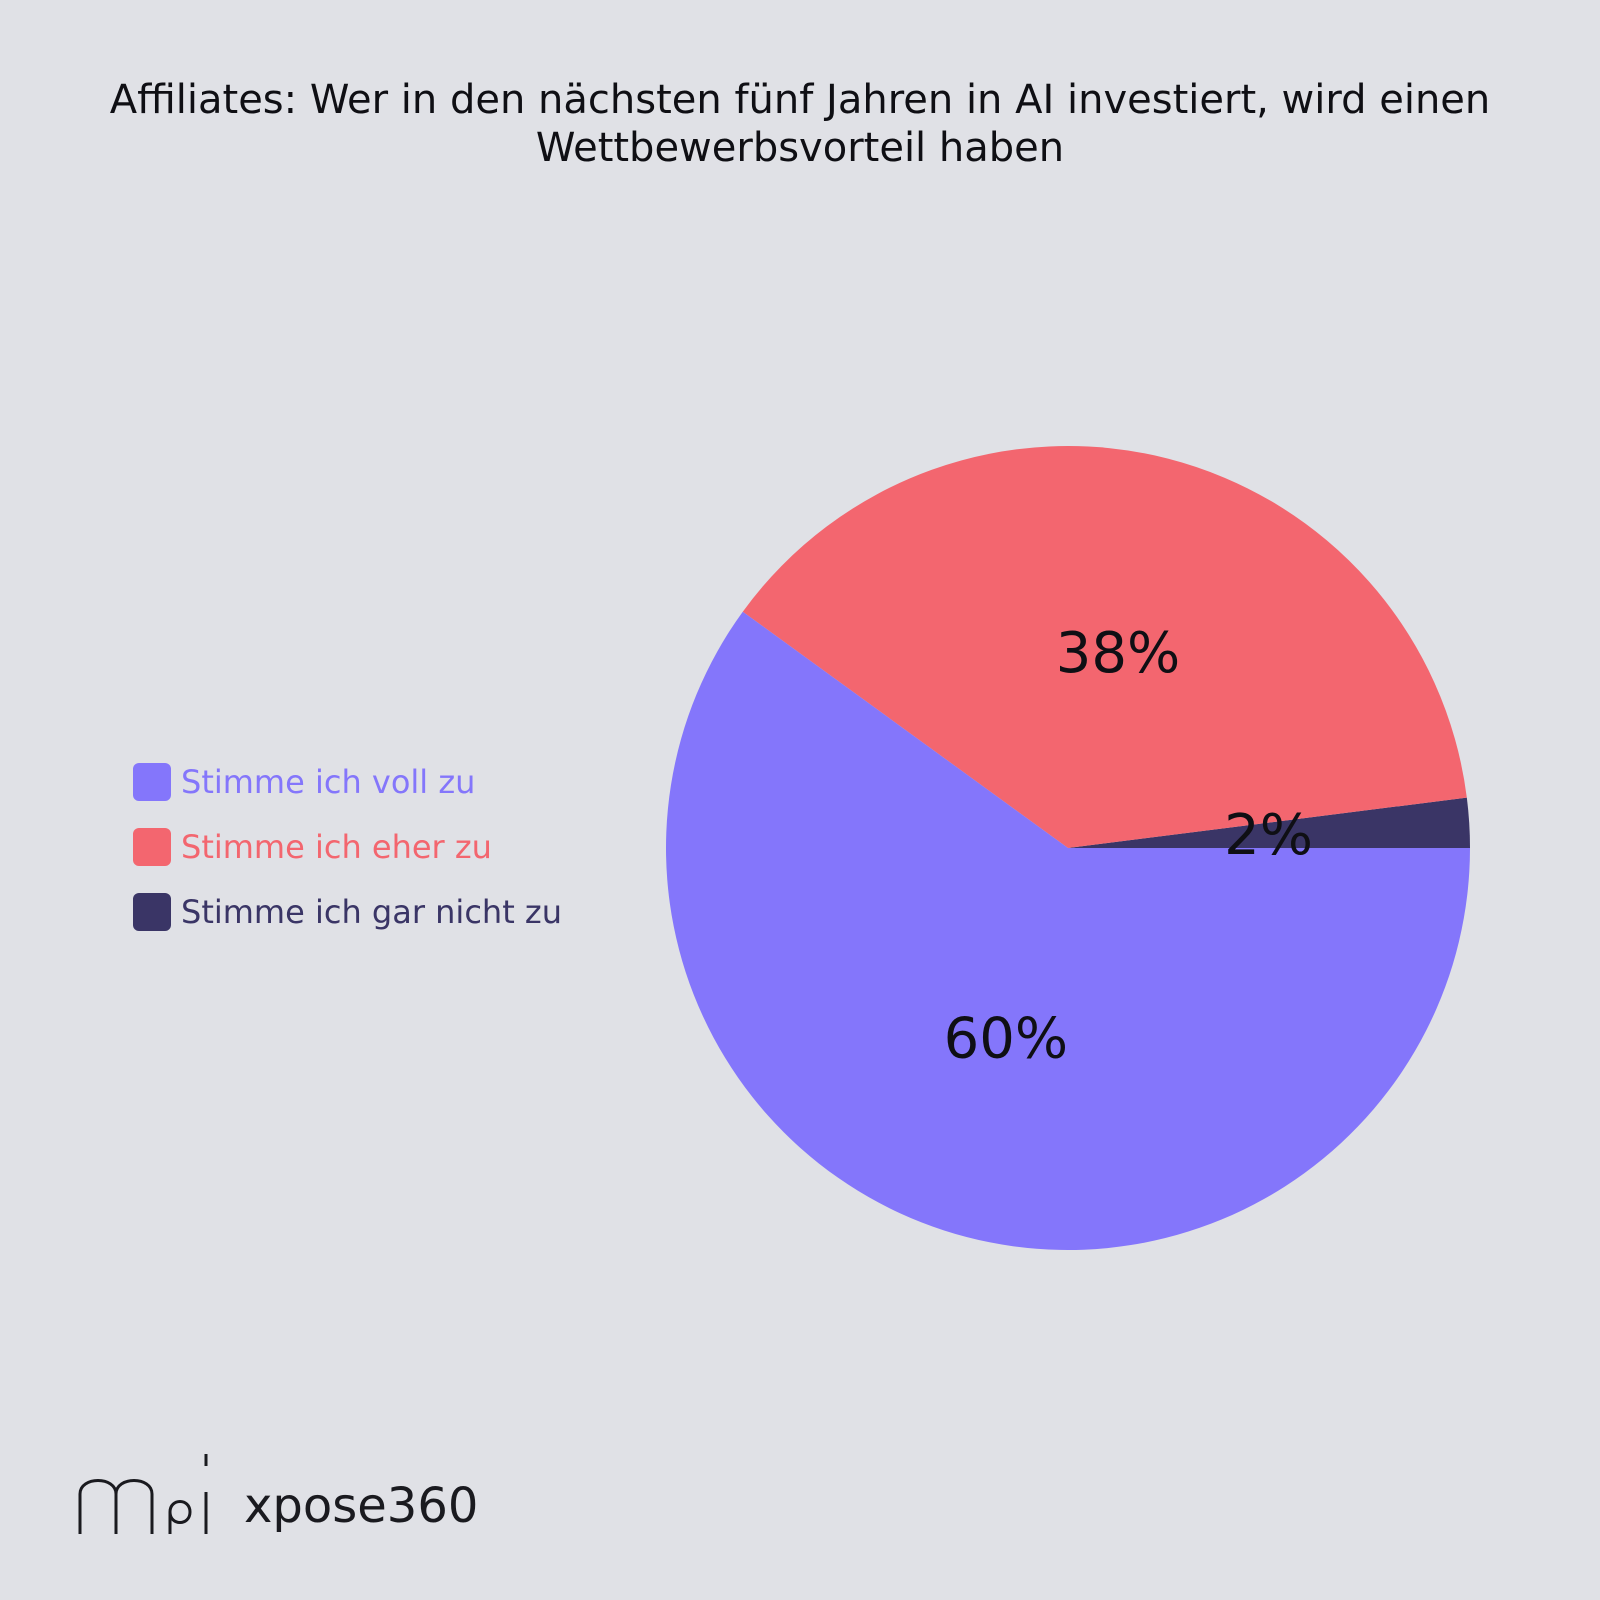 This screenshot has width=1600, height=1600. What do you see at coordinates (361, 1506) in the screenshot?
I see `brand-name: xpose360` at bounding box center [361, 1506].